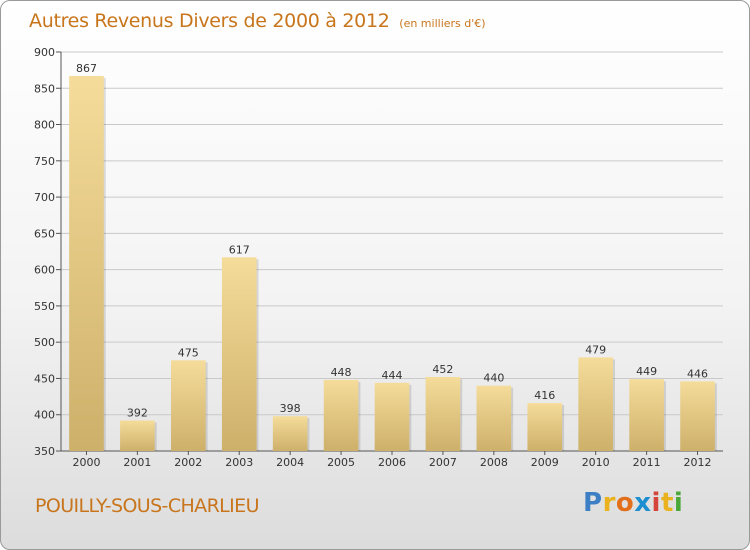 The image size is (750, 550). Describe the element at coordinates (493, 378) in the screenshot. I see `data-label: 440` at that location.